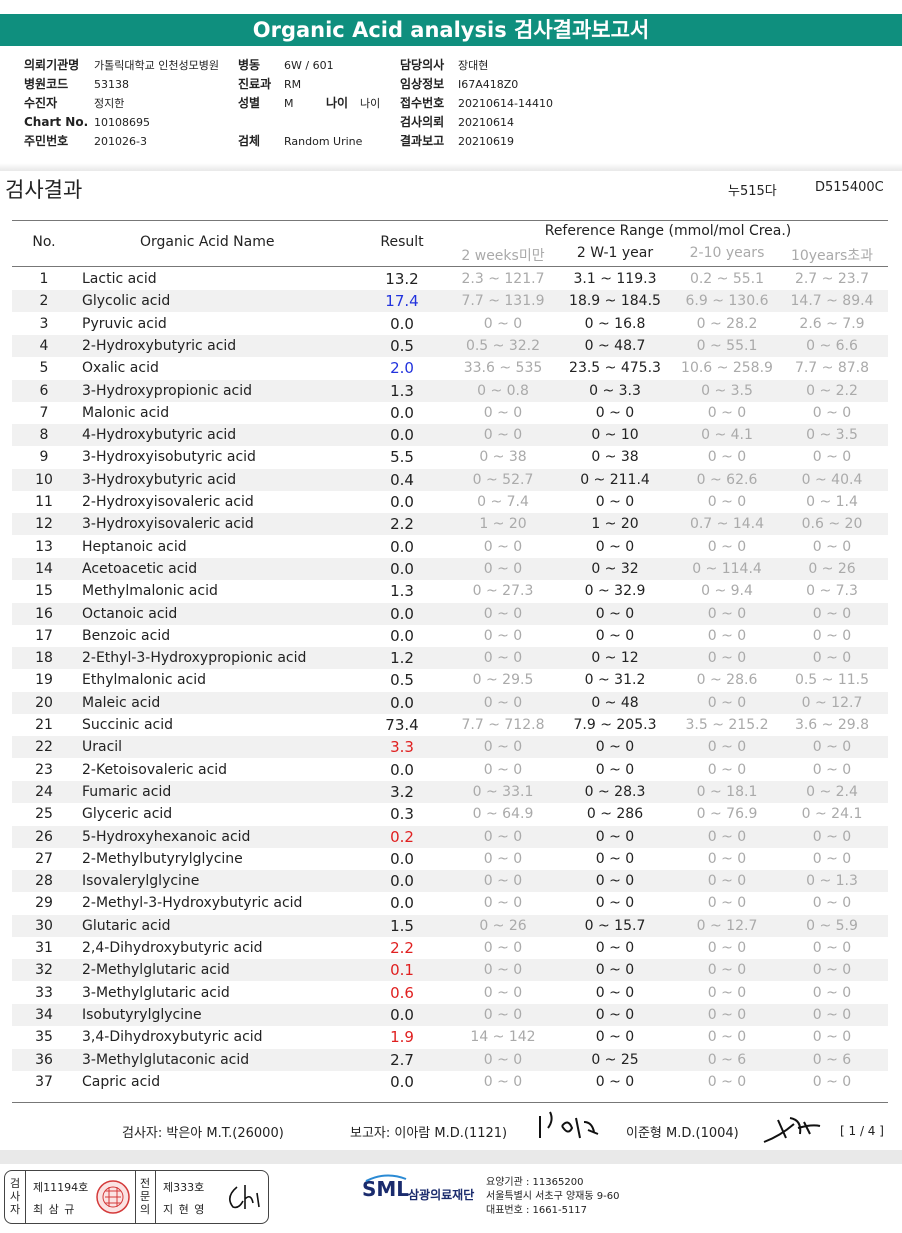 The image size is (902, 1233). I want to click on row-ref-2-10years: 0 ~ 62.6, so click(727, 479).